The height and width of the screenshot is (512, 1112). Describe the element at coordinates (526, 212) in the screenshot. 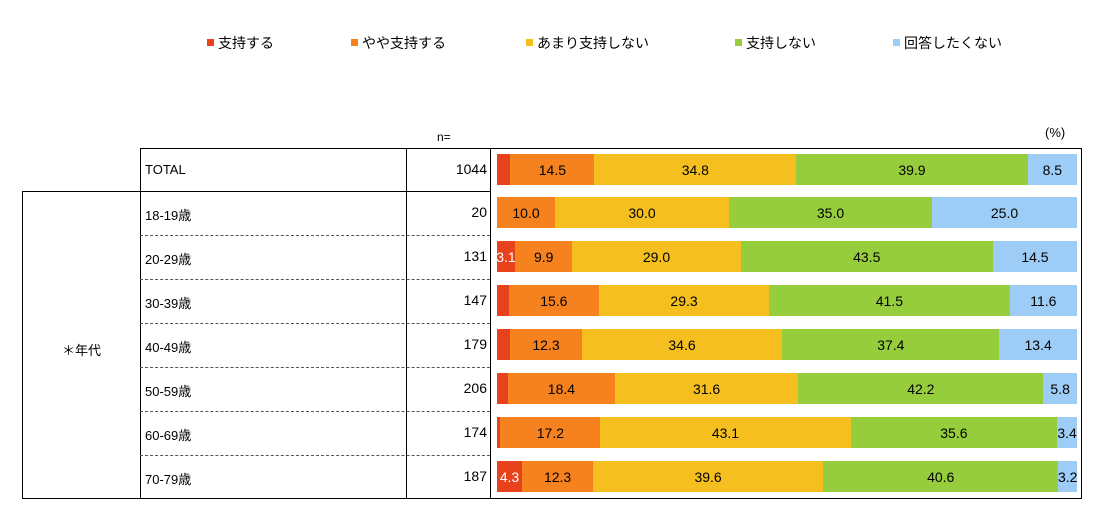

I see `bar-segment: 10.0` at that location.